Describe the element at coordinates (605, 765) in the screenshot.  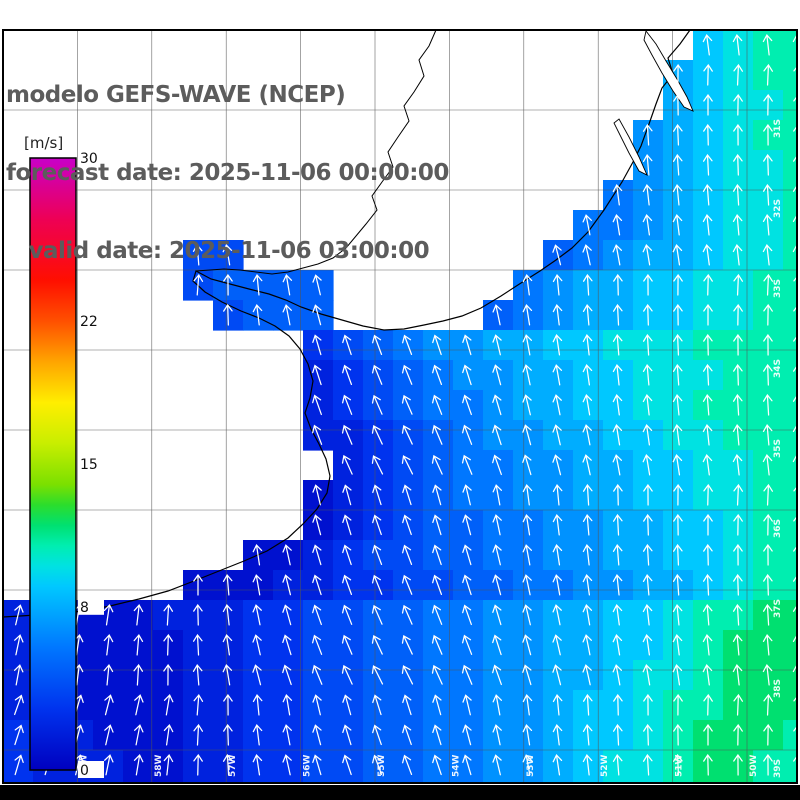
I see `lon-label: 52W` at that location.